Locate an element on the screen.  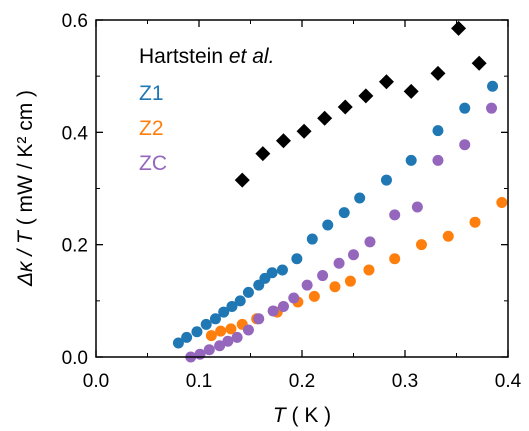
y-tick-label: 0.0 is located at coordinates (75, 358).